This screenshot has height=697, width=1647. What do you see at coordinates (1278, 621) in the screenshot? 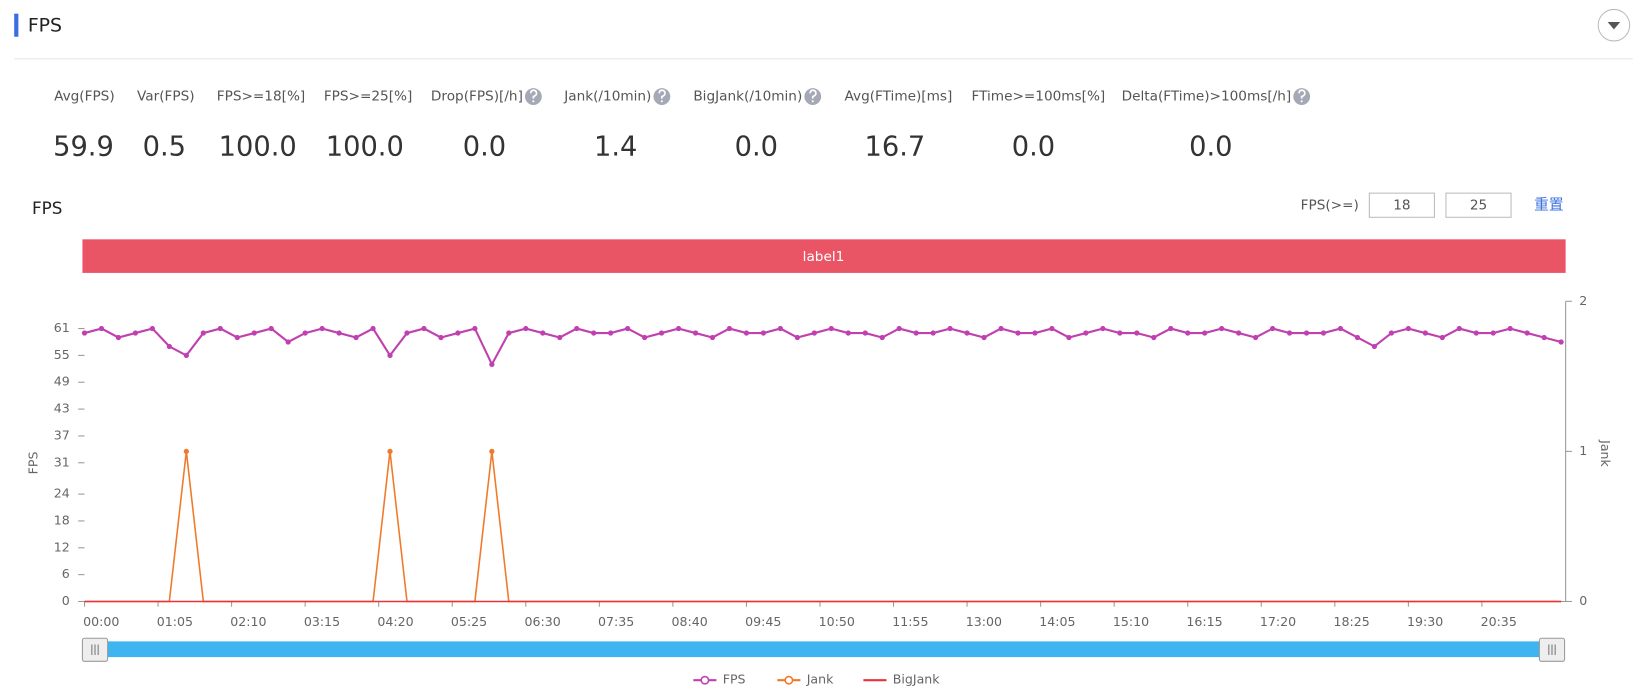
I see `x-tick-label: 17:20` at bounding box center [1278, 621].